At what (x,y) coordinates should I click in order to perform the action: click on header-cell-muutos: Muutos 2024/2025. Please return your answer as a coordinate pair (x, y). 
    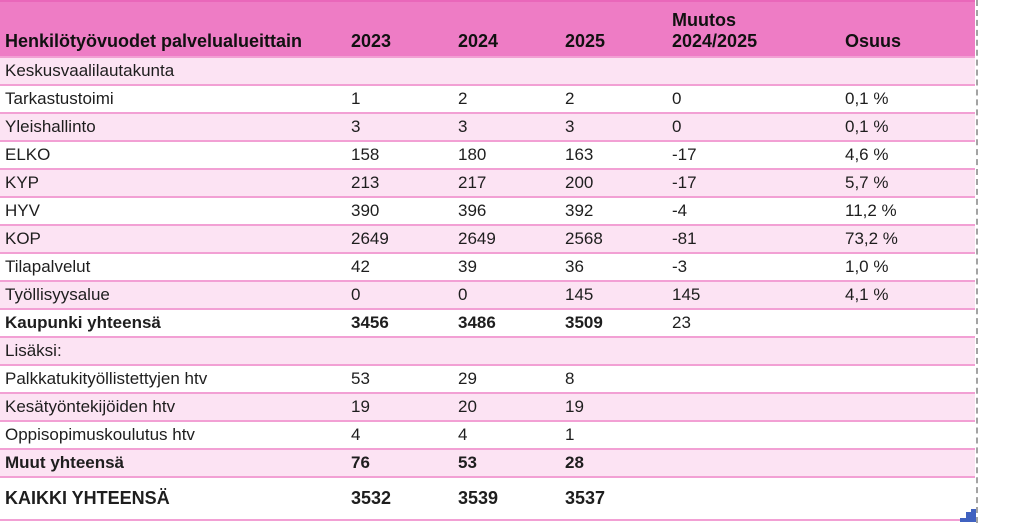
    Looking at the image, I should click on (758, 29).